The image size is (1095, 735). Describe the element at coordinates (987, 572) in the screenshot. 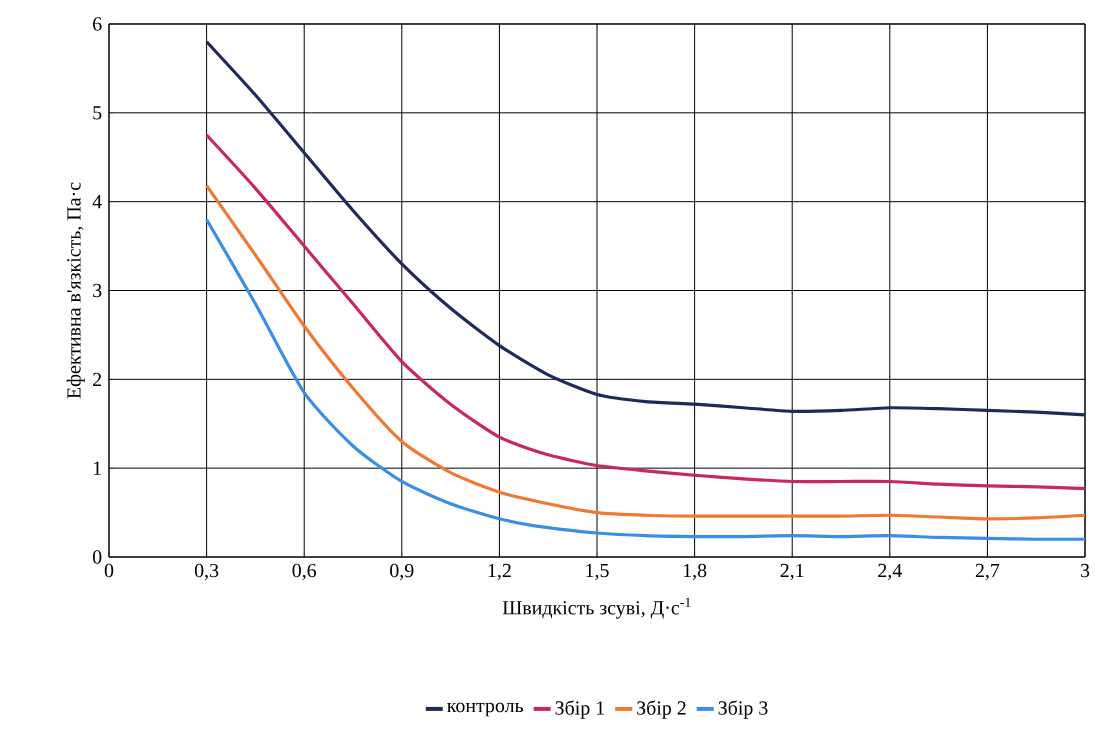

I see `x-tick-label: 2,7` at that location.